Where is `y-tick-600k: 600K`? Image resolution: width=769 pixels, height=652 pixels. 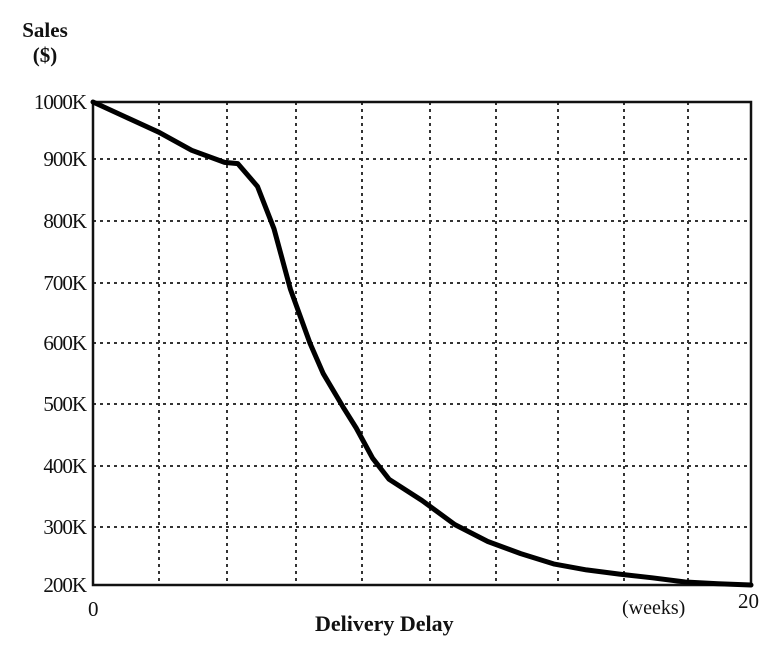
y-tick-600k: 600K is located at coordinates (65, 343).